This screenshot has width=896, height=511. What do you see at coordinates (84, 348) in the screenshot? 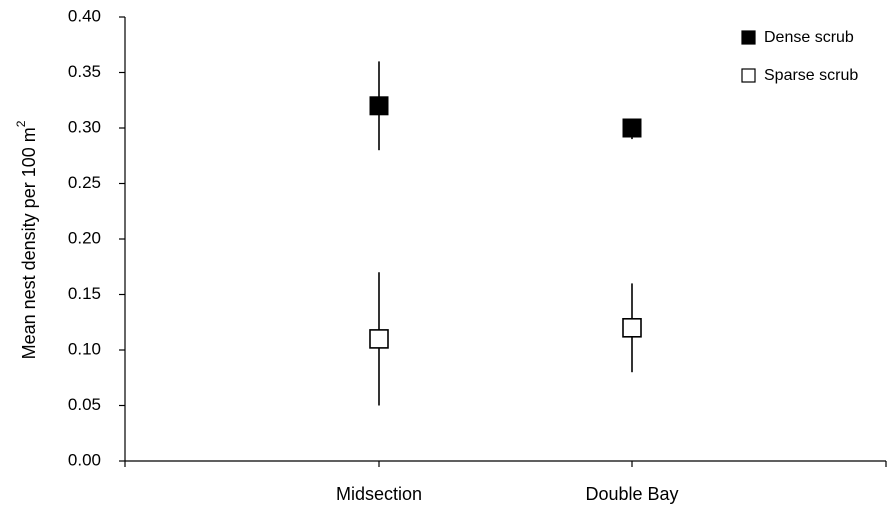
I see `y-tick-label: 0.10` at bounding box center [84, 348].